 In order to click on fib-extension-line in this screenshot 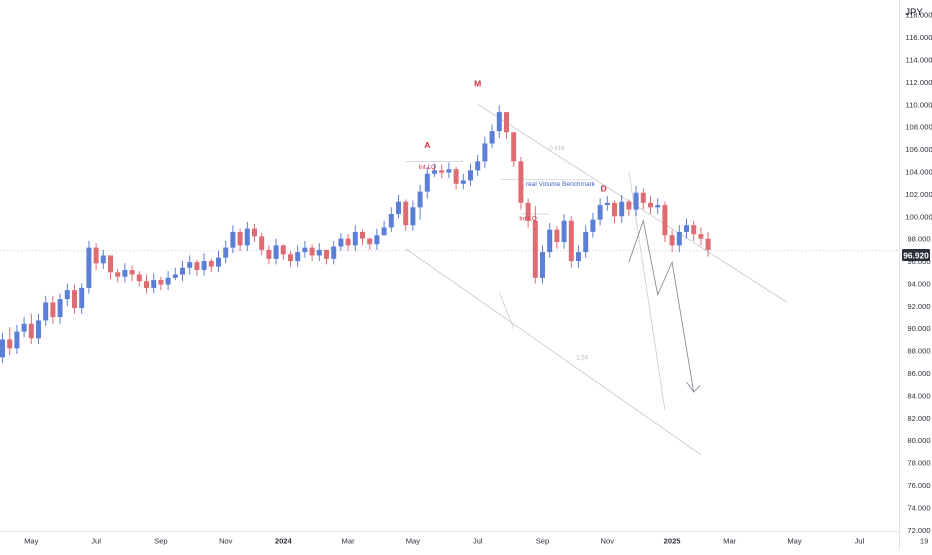, I will do `click(647, 291)`.